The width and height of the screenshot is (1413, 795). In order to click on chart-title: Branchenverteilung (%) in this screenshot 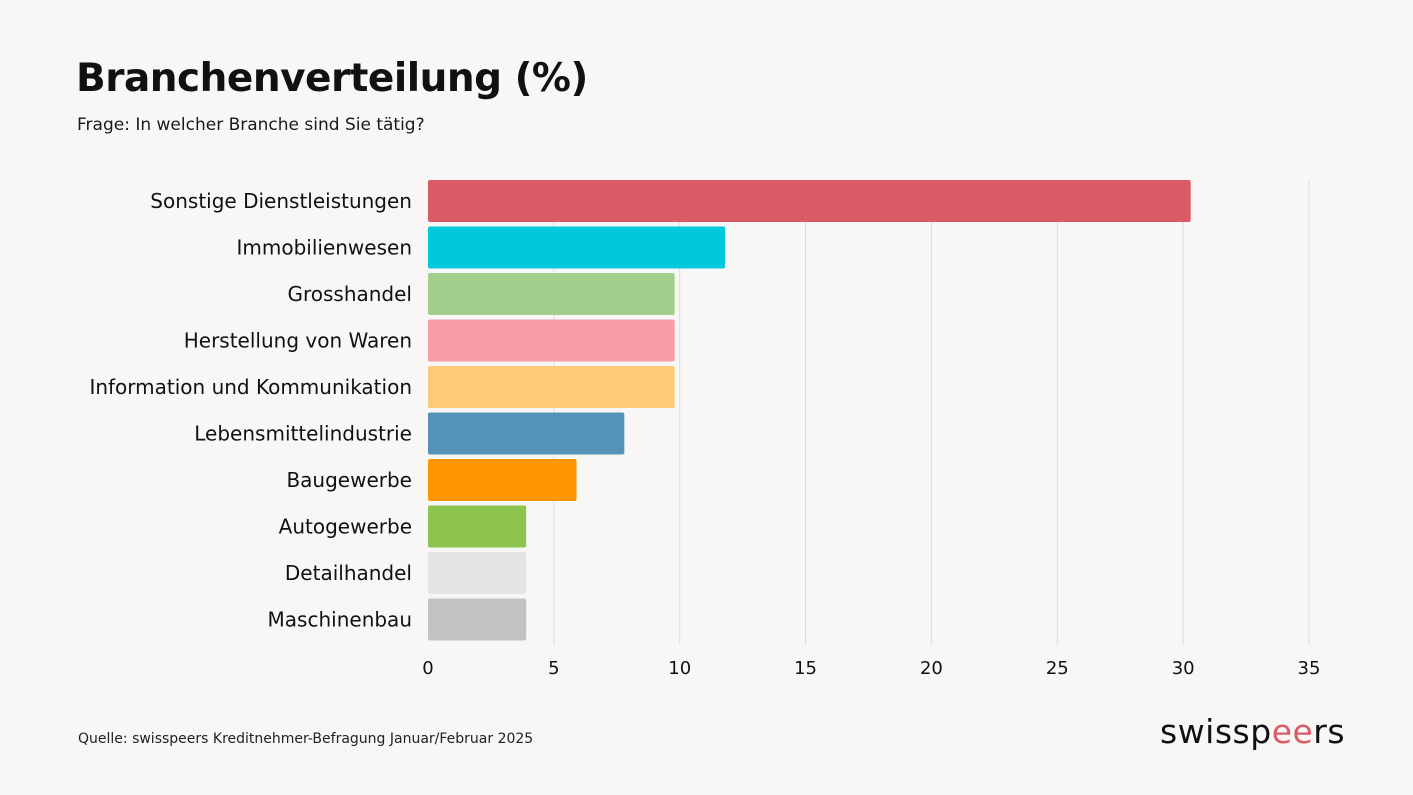, I will do `click(332, 78)`.